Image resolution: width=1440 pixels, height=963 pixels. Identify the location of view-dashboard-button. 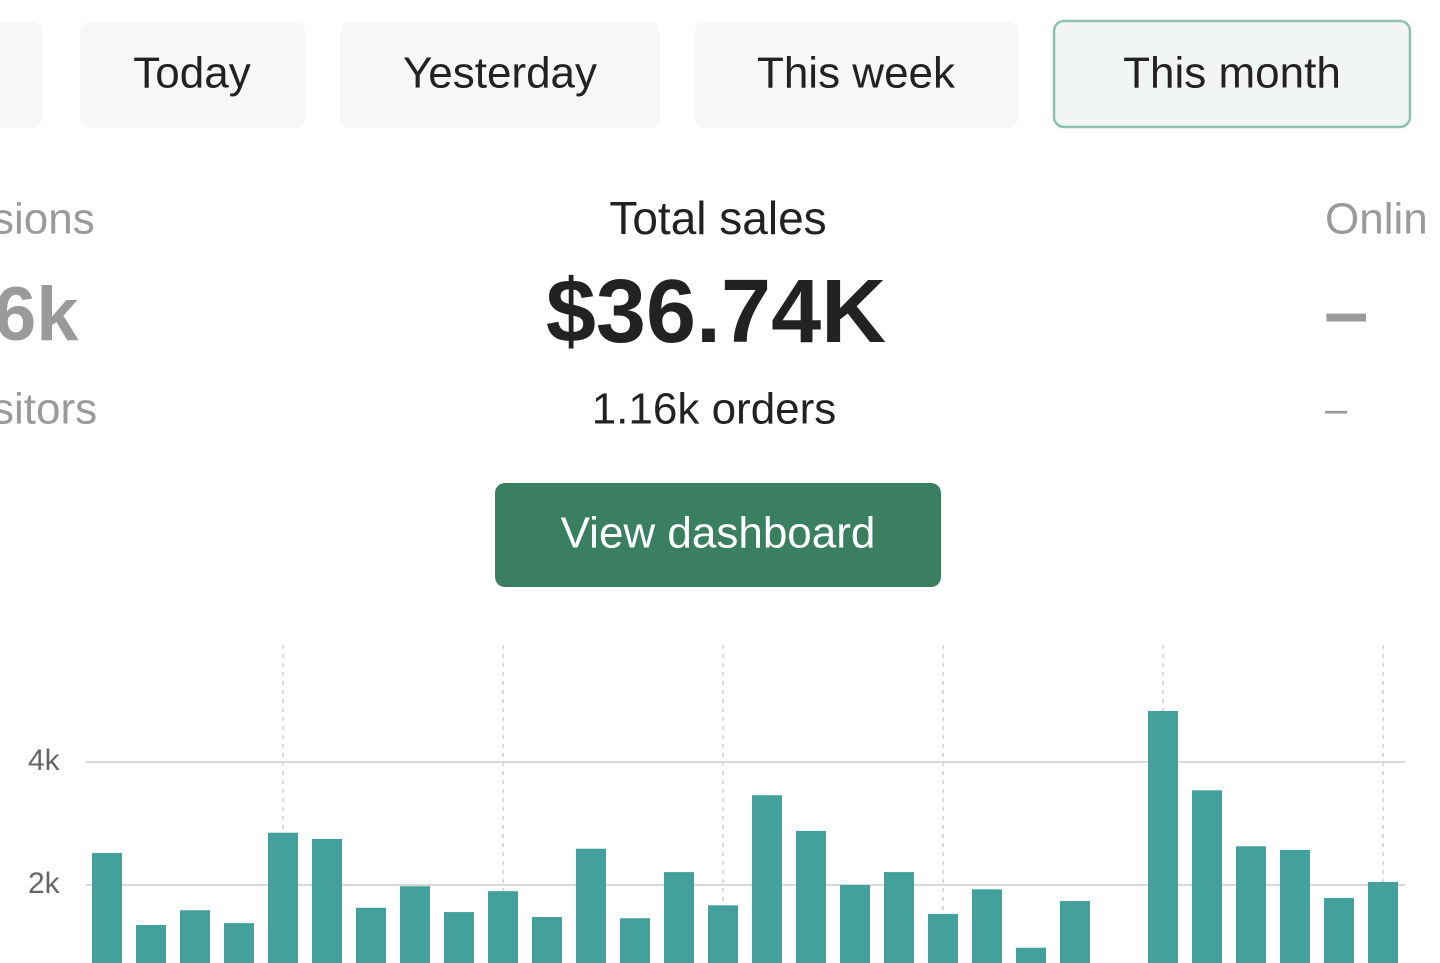
(718, 535).